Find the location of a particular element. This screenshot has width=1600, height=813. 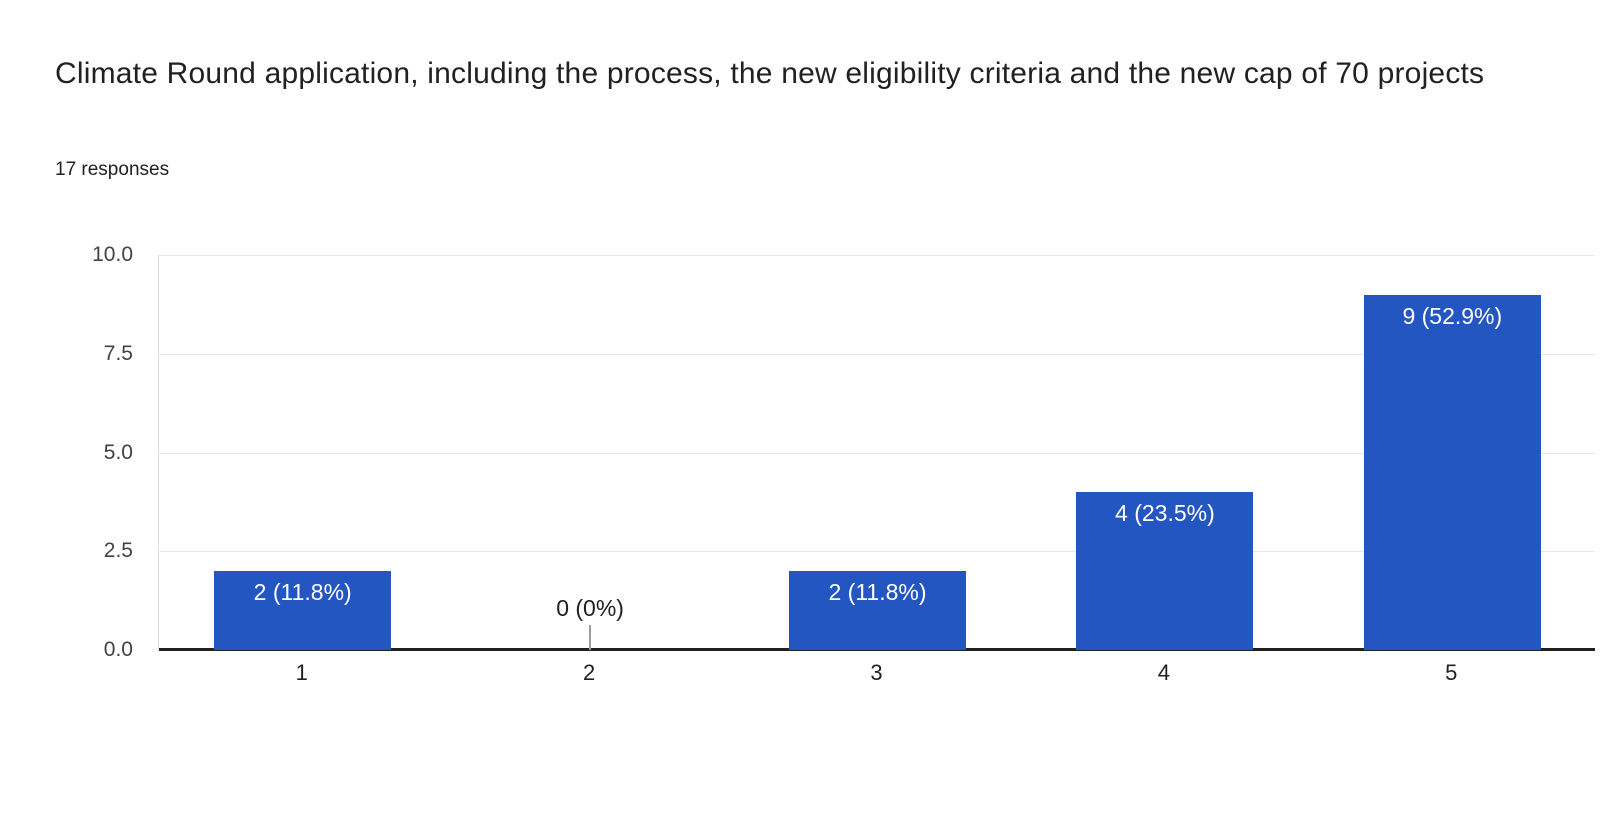

y-tick-label: 0.0 is located at coordinates (118, 649).